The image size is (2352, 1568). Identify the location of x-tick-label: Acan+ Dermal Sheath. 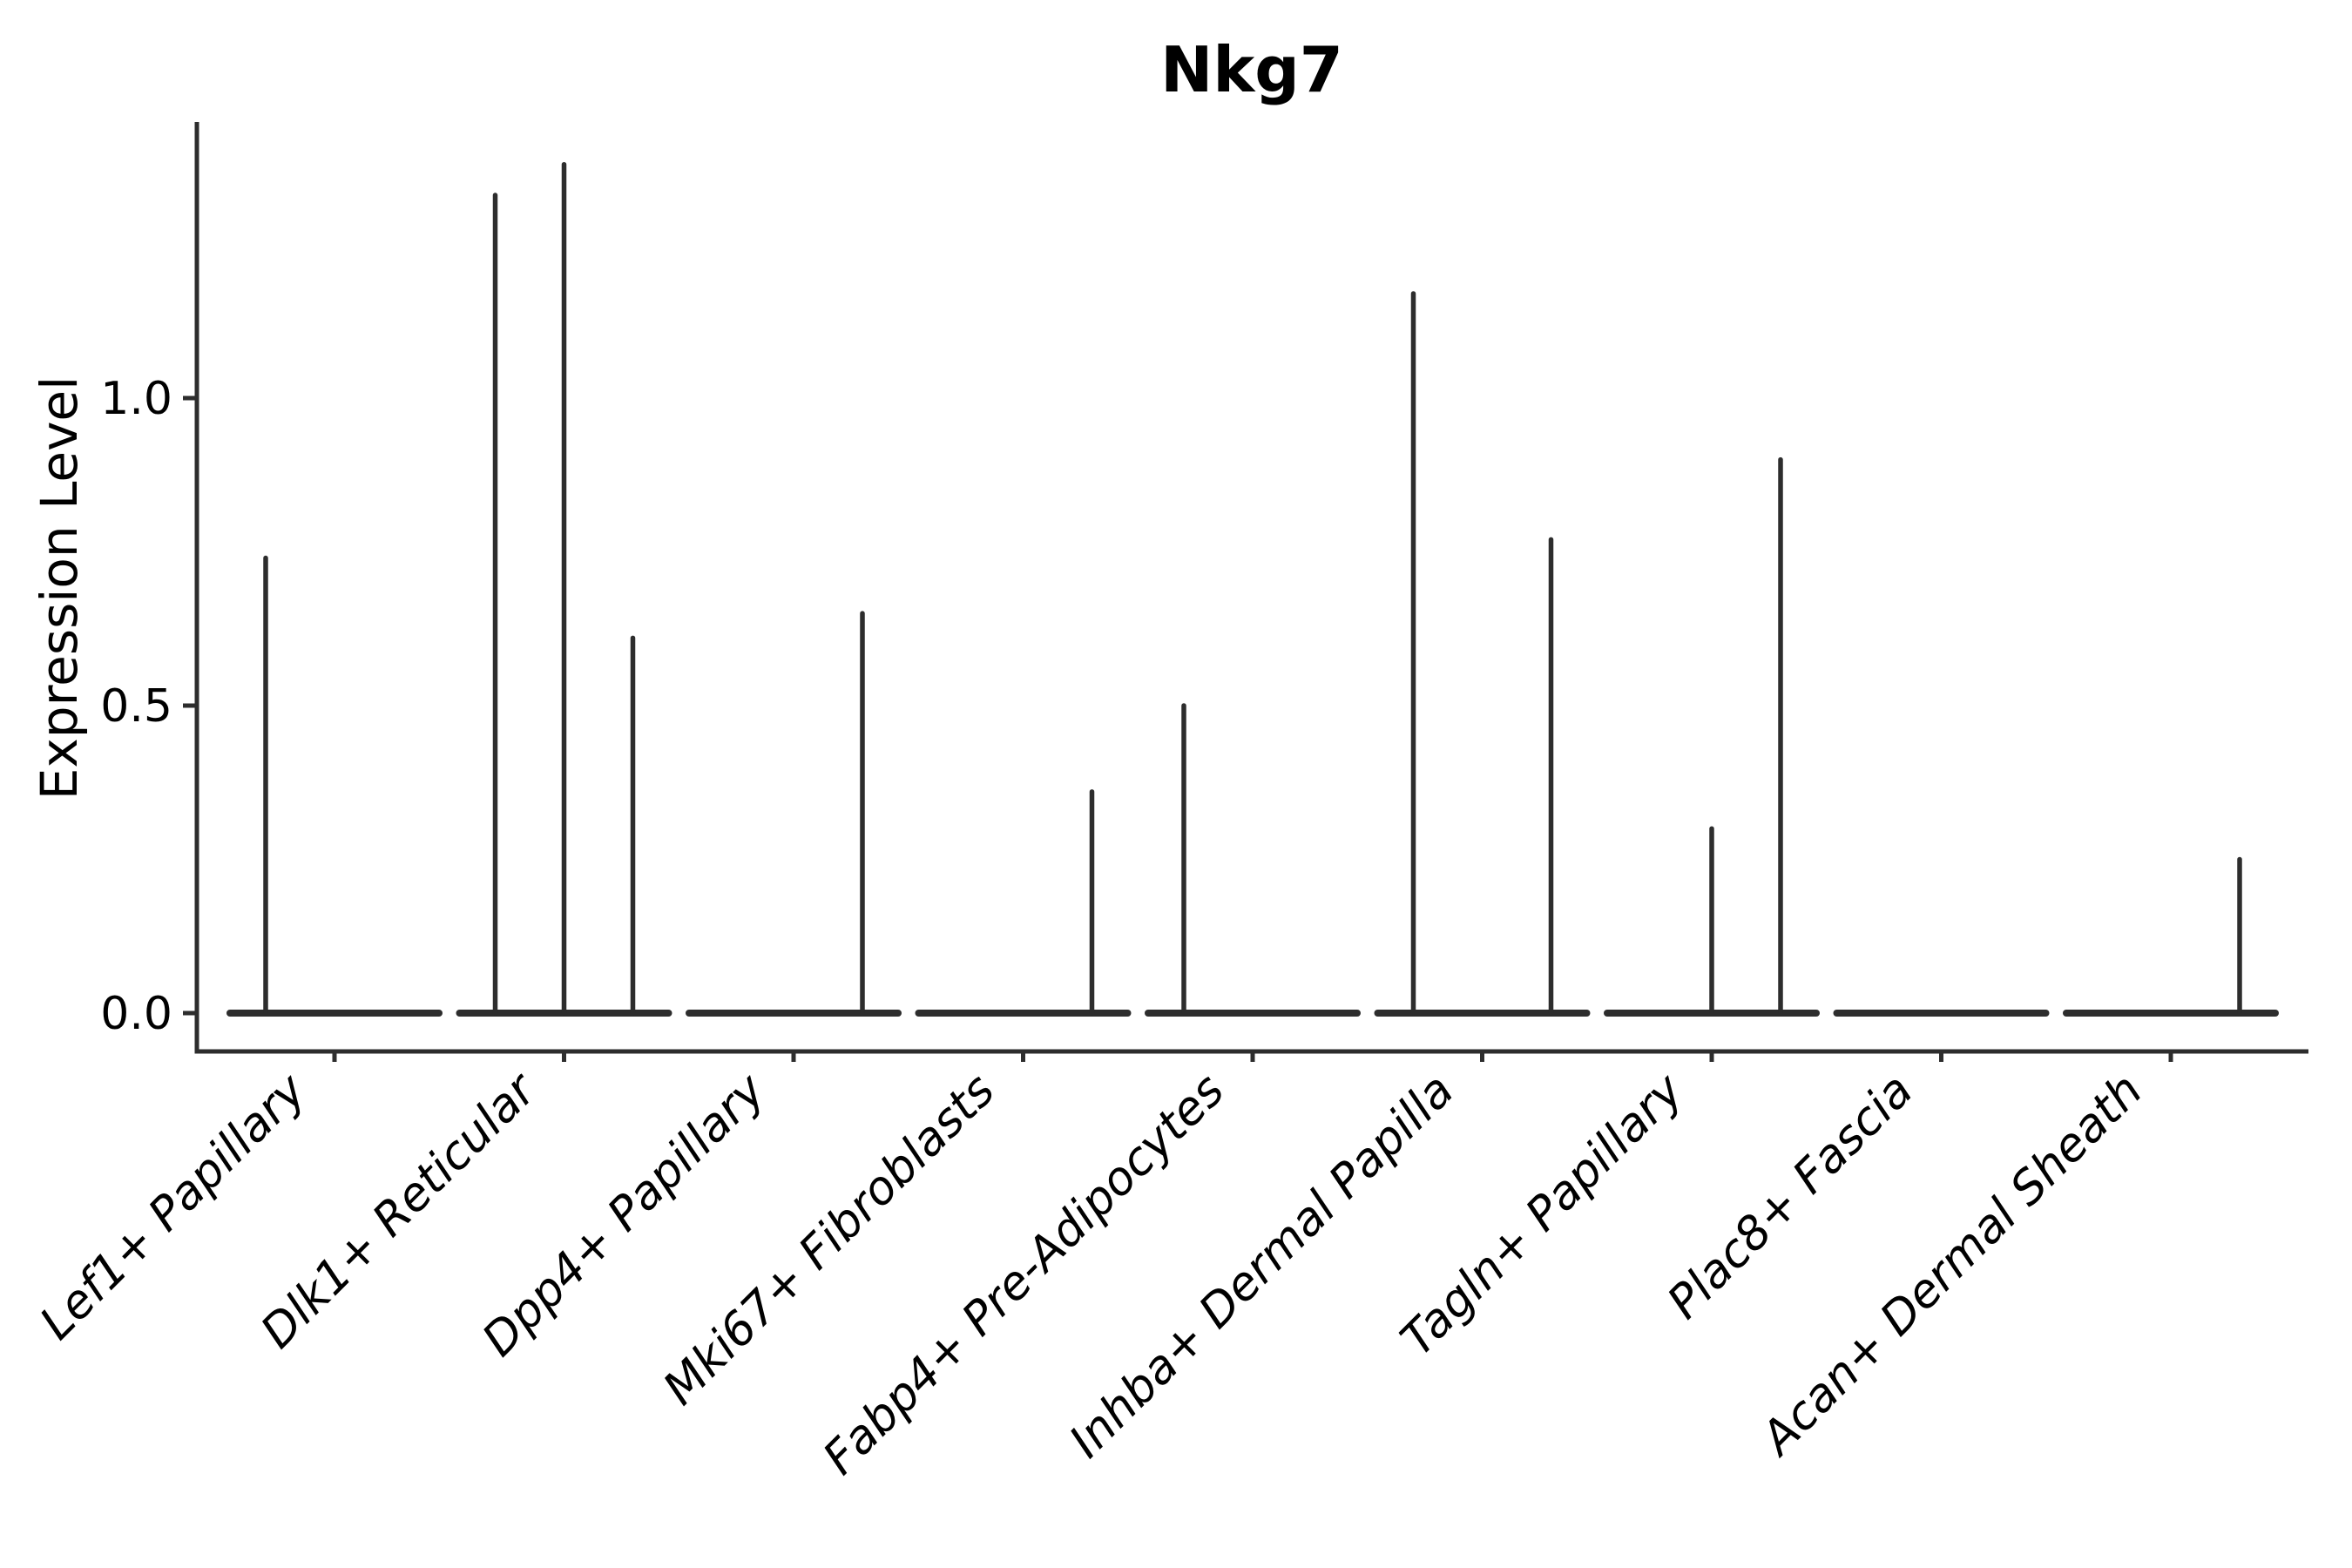
(1952, 1265).